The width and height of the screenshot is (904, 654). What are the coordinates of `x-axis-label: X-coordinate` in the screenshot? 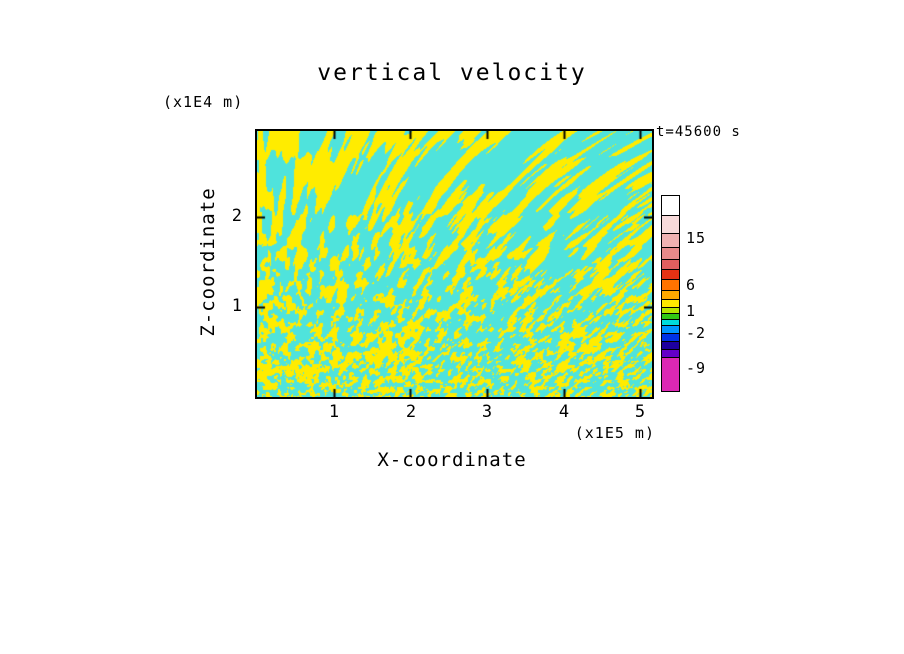 It's located at (452, 460).